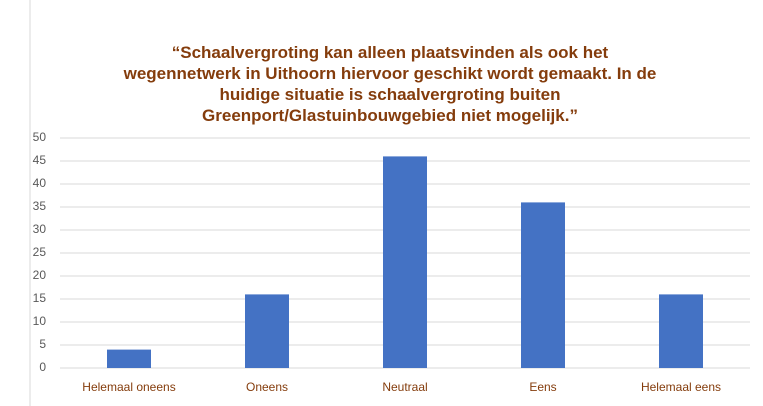  Describe the element at coordinates (542, 387) in the screenshot. I see `x-tick-label: Eens` at that location.